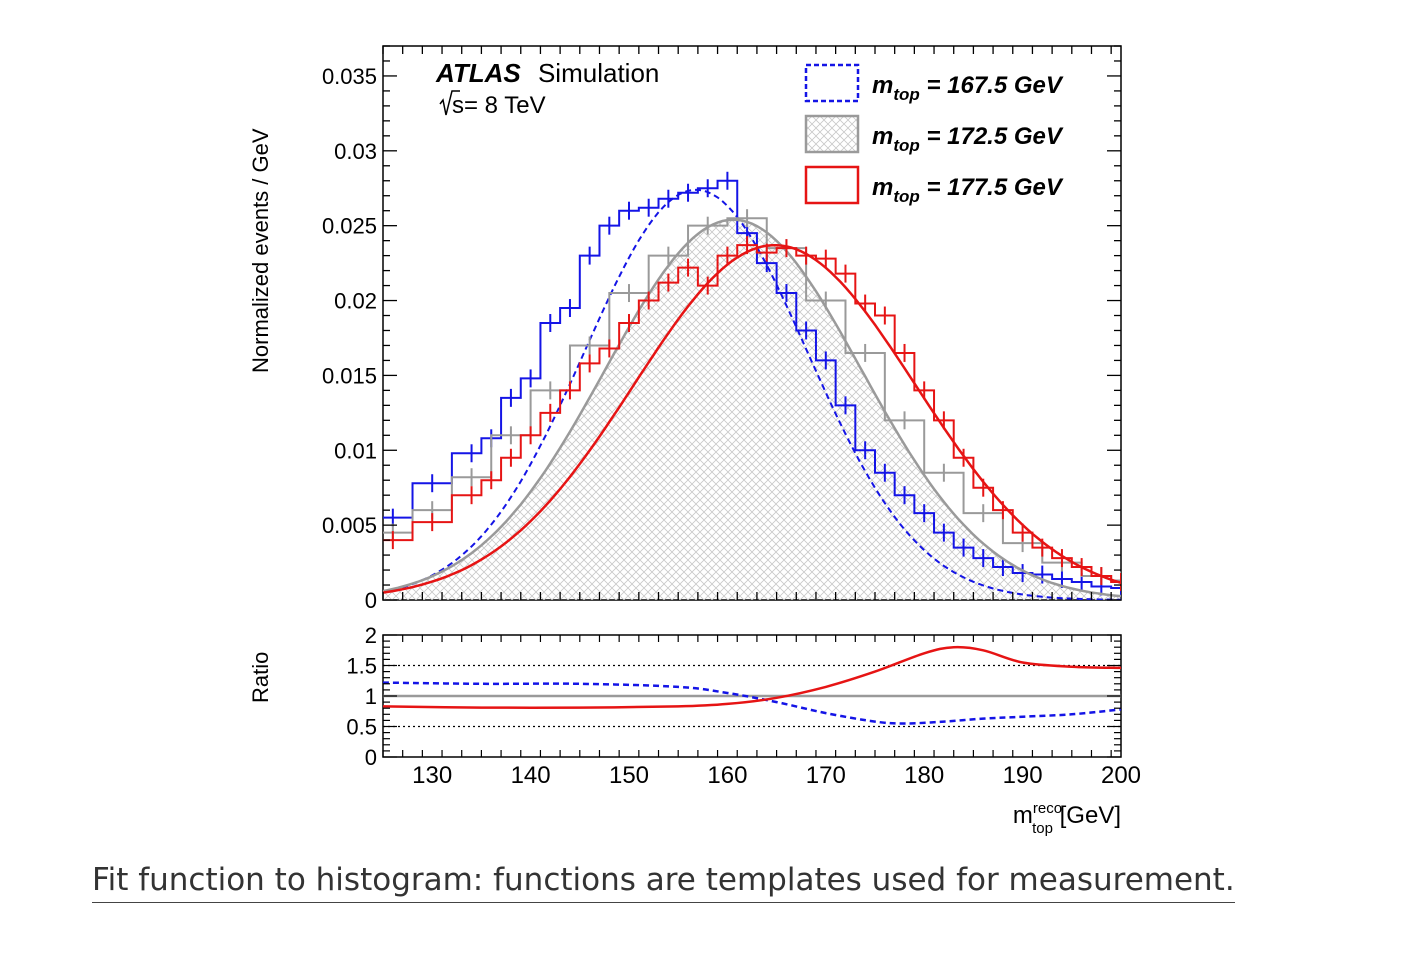 Image resolution: width=1426 pixels, height=956 pixels. I want to click on x-tick-label: 150, so click(629, 775).